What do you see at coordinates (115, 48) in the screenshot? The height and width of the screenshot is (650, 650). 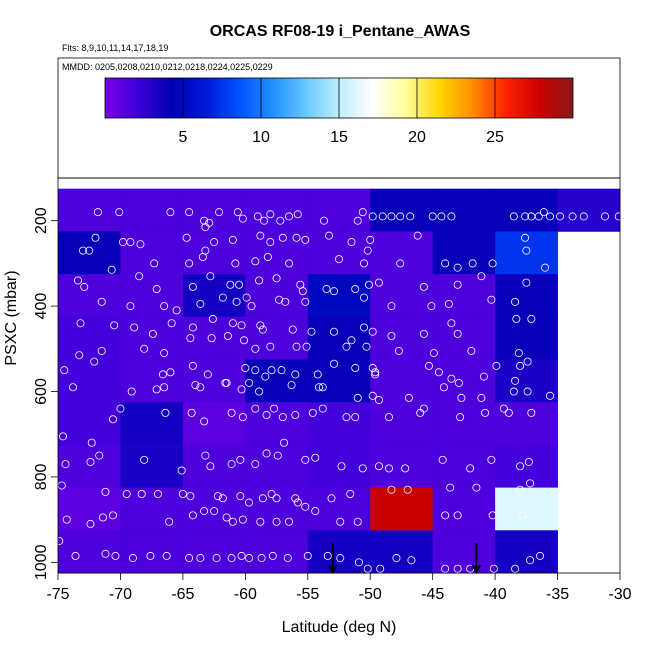 I see `flights-subtitle: Flts: 8,9,10,11,14,17,18,19` at bounding box center [115, 48].